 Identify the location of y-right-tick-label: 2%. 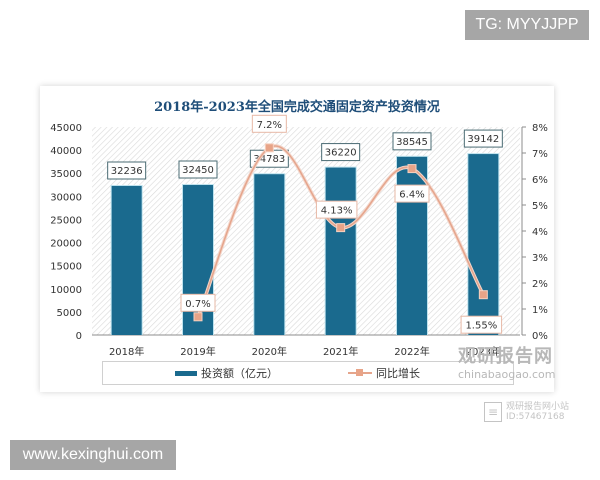
(540, 284).